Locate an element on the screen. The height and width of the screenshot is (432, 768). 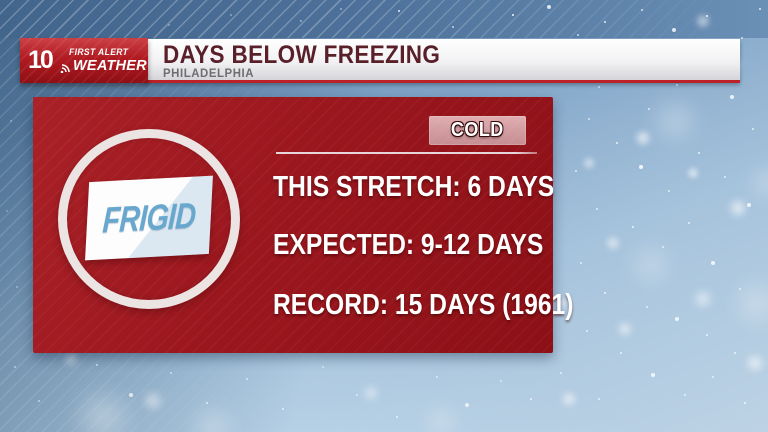
slash-icon is located at coordinates (56, 60).